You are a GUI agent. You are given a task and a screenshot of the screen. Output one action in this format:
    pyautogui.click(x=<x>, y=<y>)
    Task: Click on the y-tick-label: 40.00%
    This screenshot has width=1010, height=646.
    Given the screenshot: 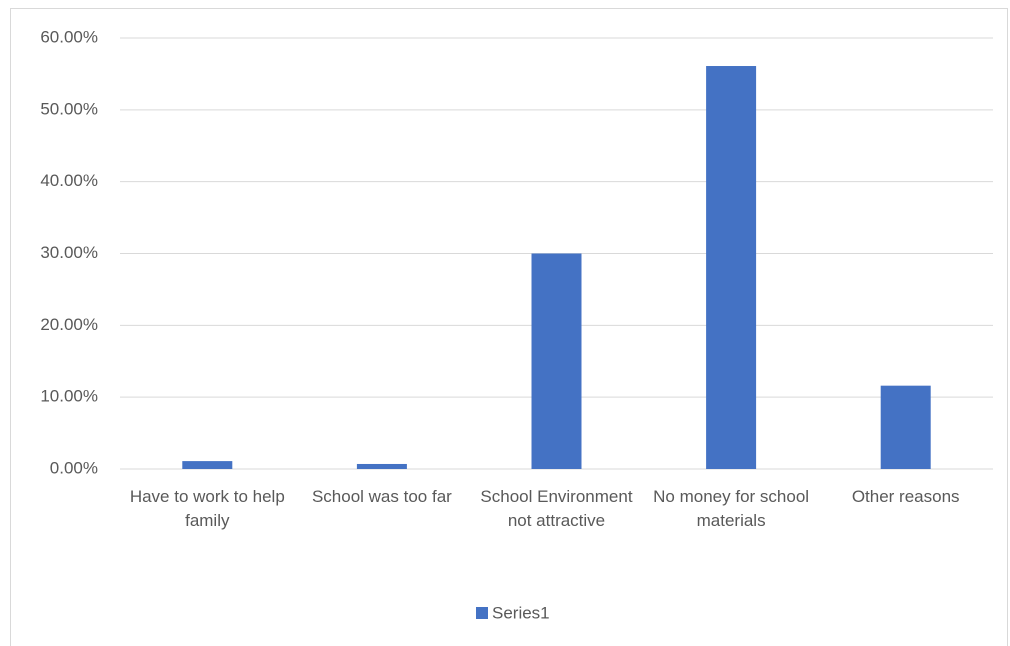 What is the action you would take?
    pyautogui.click(x=69, y=180)
    